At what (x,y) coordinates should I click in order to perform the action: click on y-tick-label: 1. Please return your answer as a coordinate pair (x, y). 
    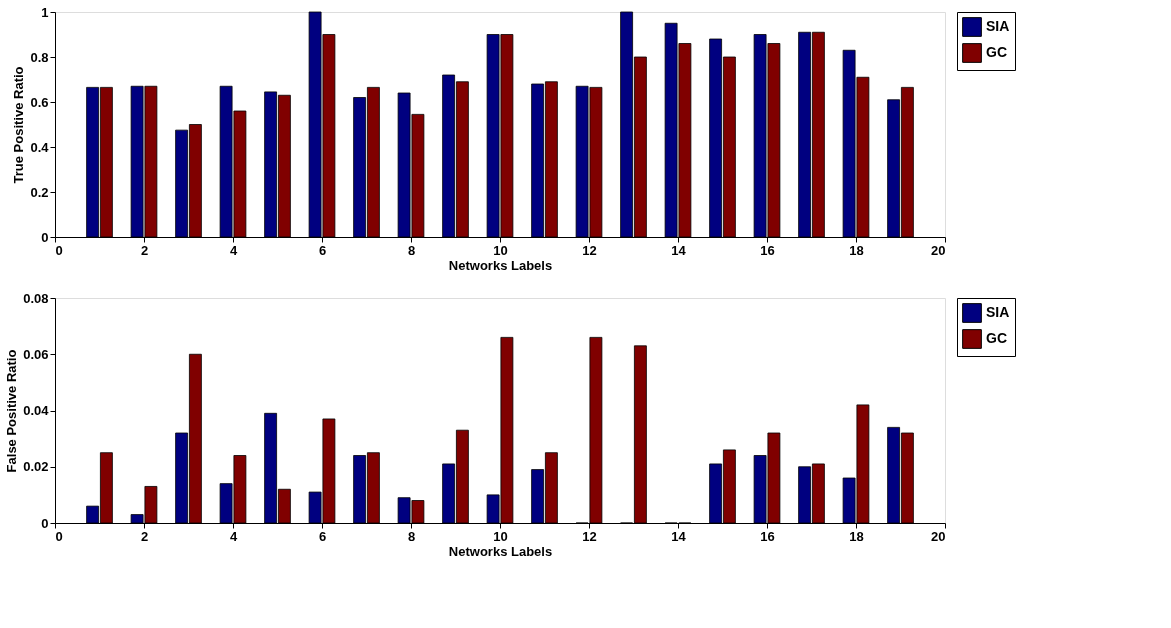
    Looking at the image, I should click on (45, 12).